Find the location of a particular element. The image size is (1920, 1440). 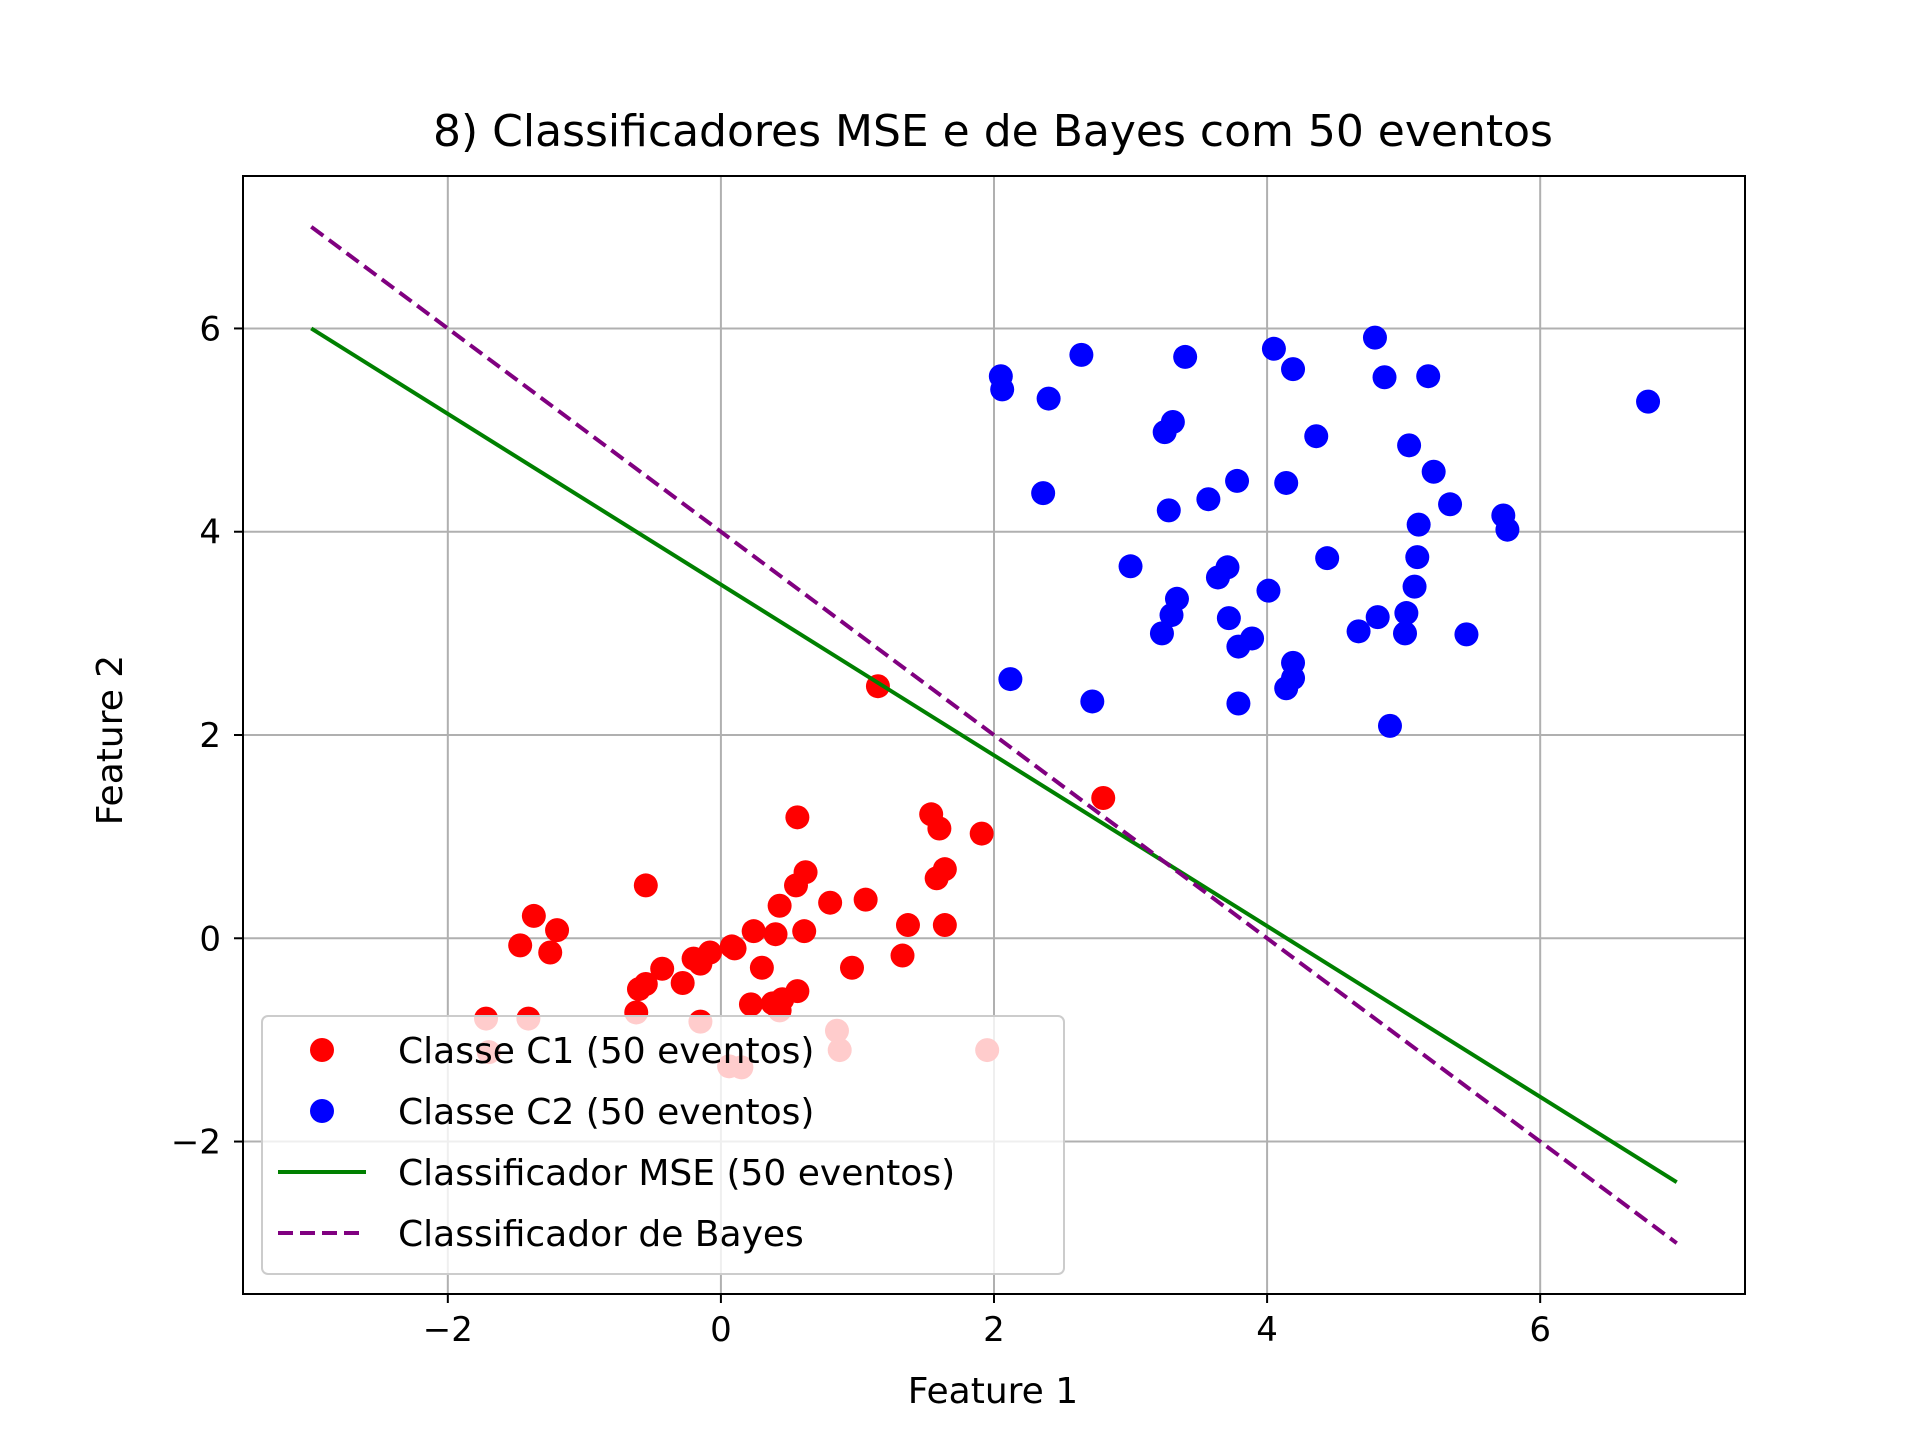

x-tick-label: 4 is located at coordinates (1267, 1330).